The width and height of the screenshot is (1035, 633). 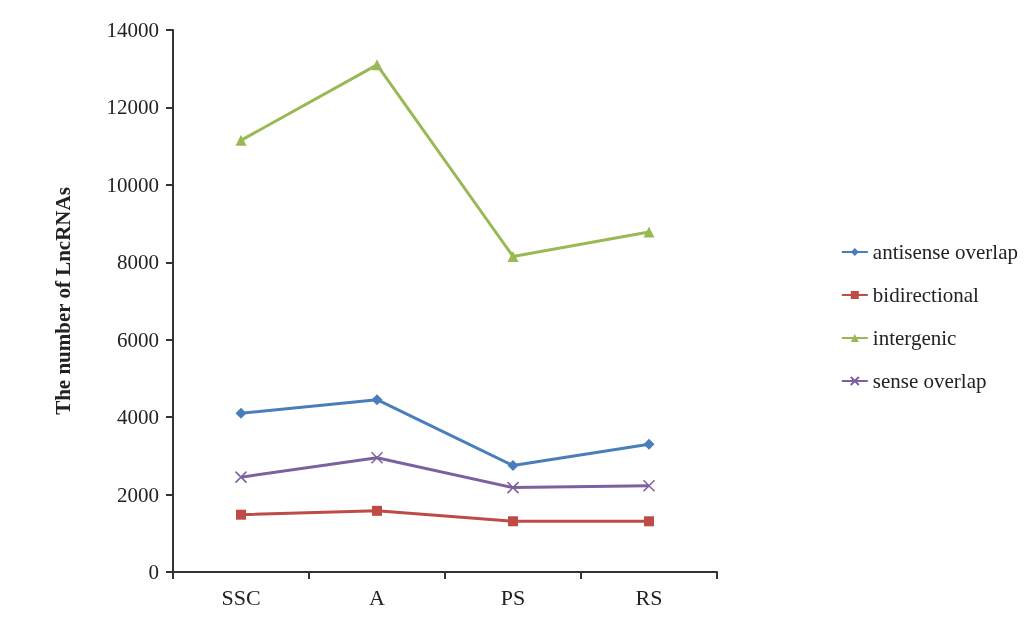 I want to click on x-tick-label: A, so click(x=377, y=597).